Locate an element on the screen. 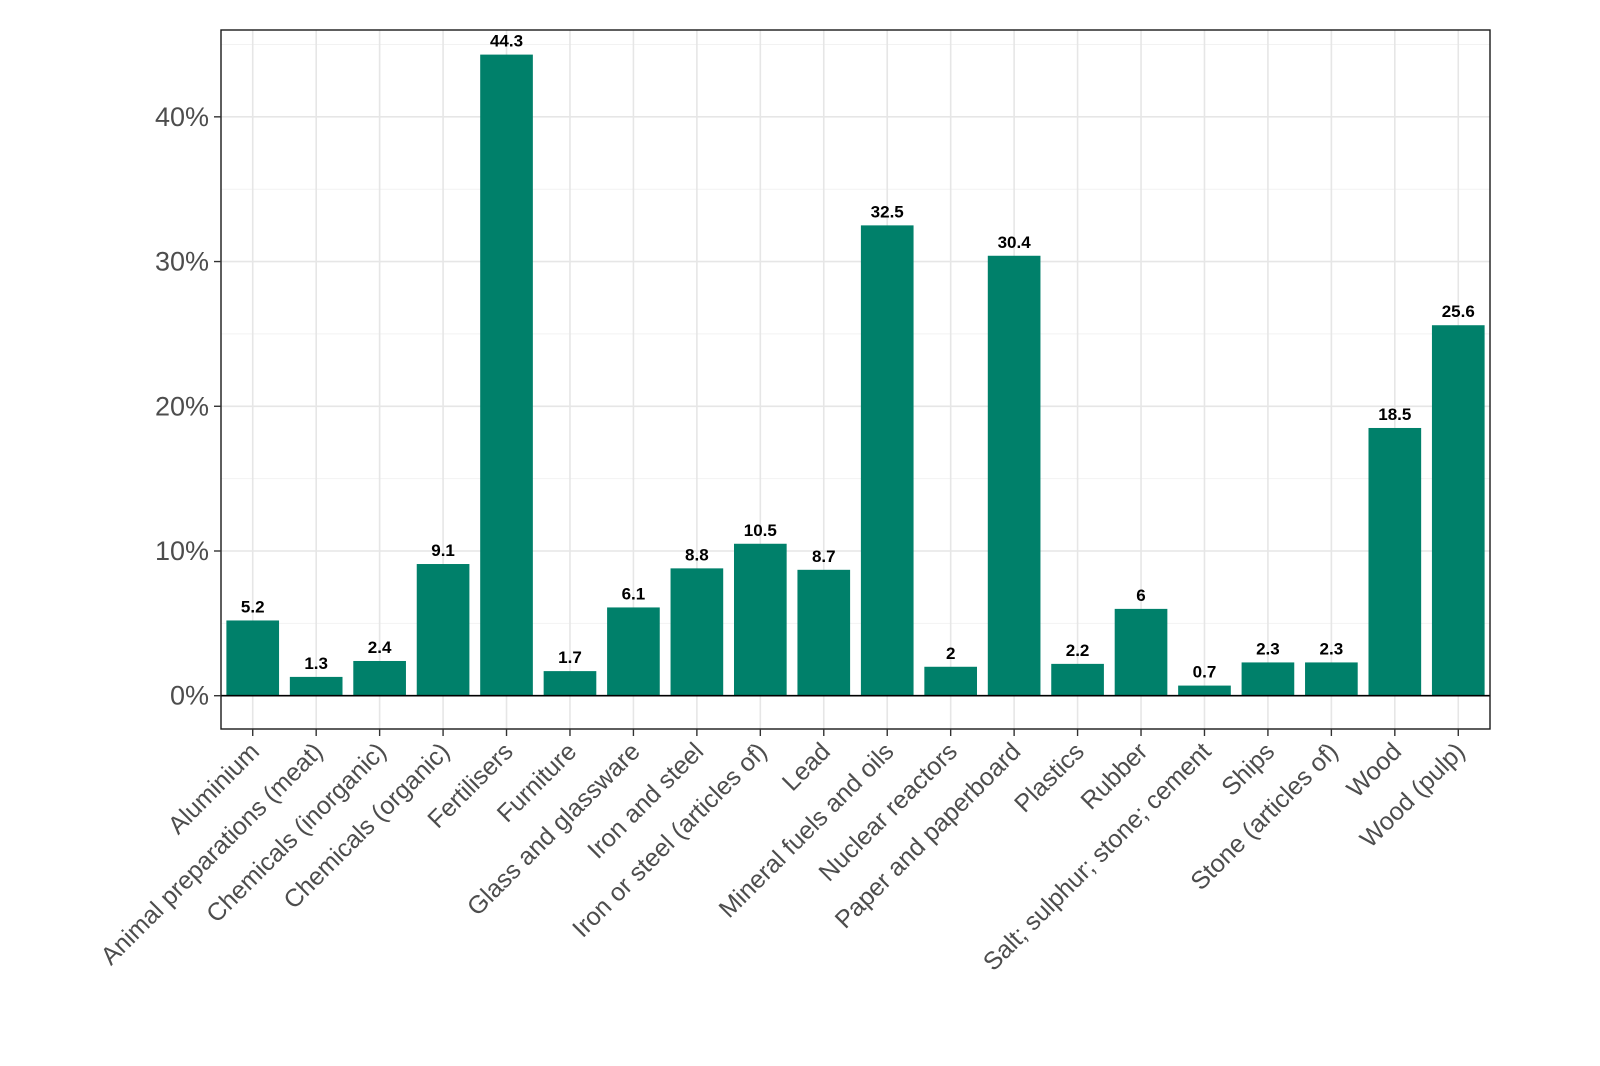 The height and width of the screenshot is (1066, 1600). data-label: 30.4 is located at coordinates (1015, 242).